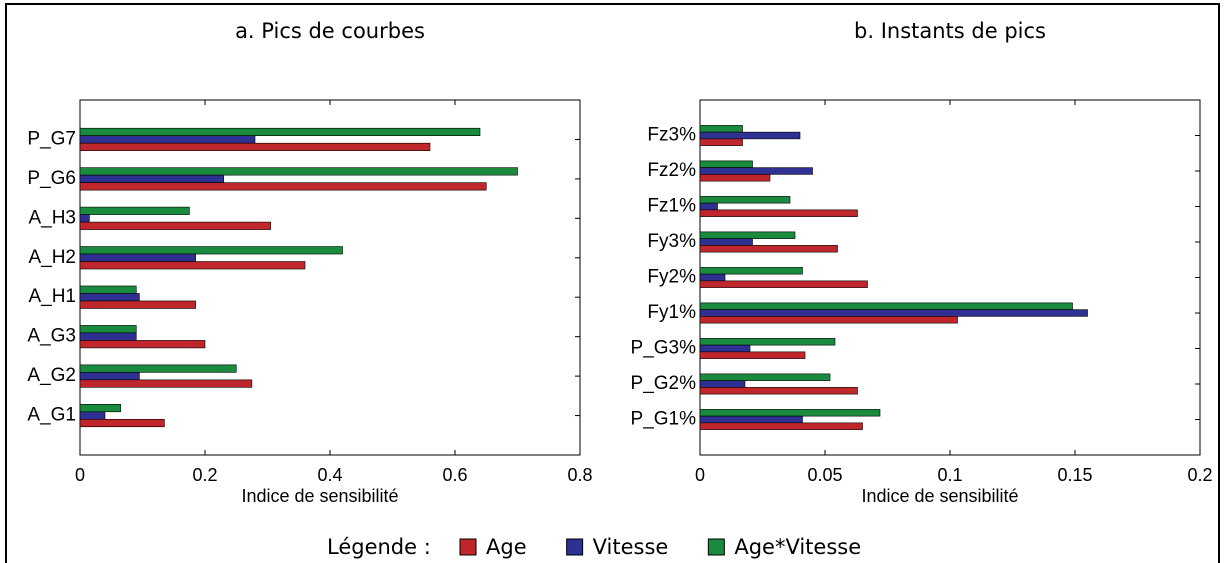 The width and height of the screenshot is (1225, 563). What do you see at coordinates (51, 138) in the screenshot?
I see `y-tick-label: P_G7` at bounding box center [51, 138].